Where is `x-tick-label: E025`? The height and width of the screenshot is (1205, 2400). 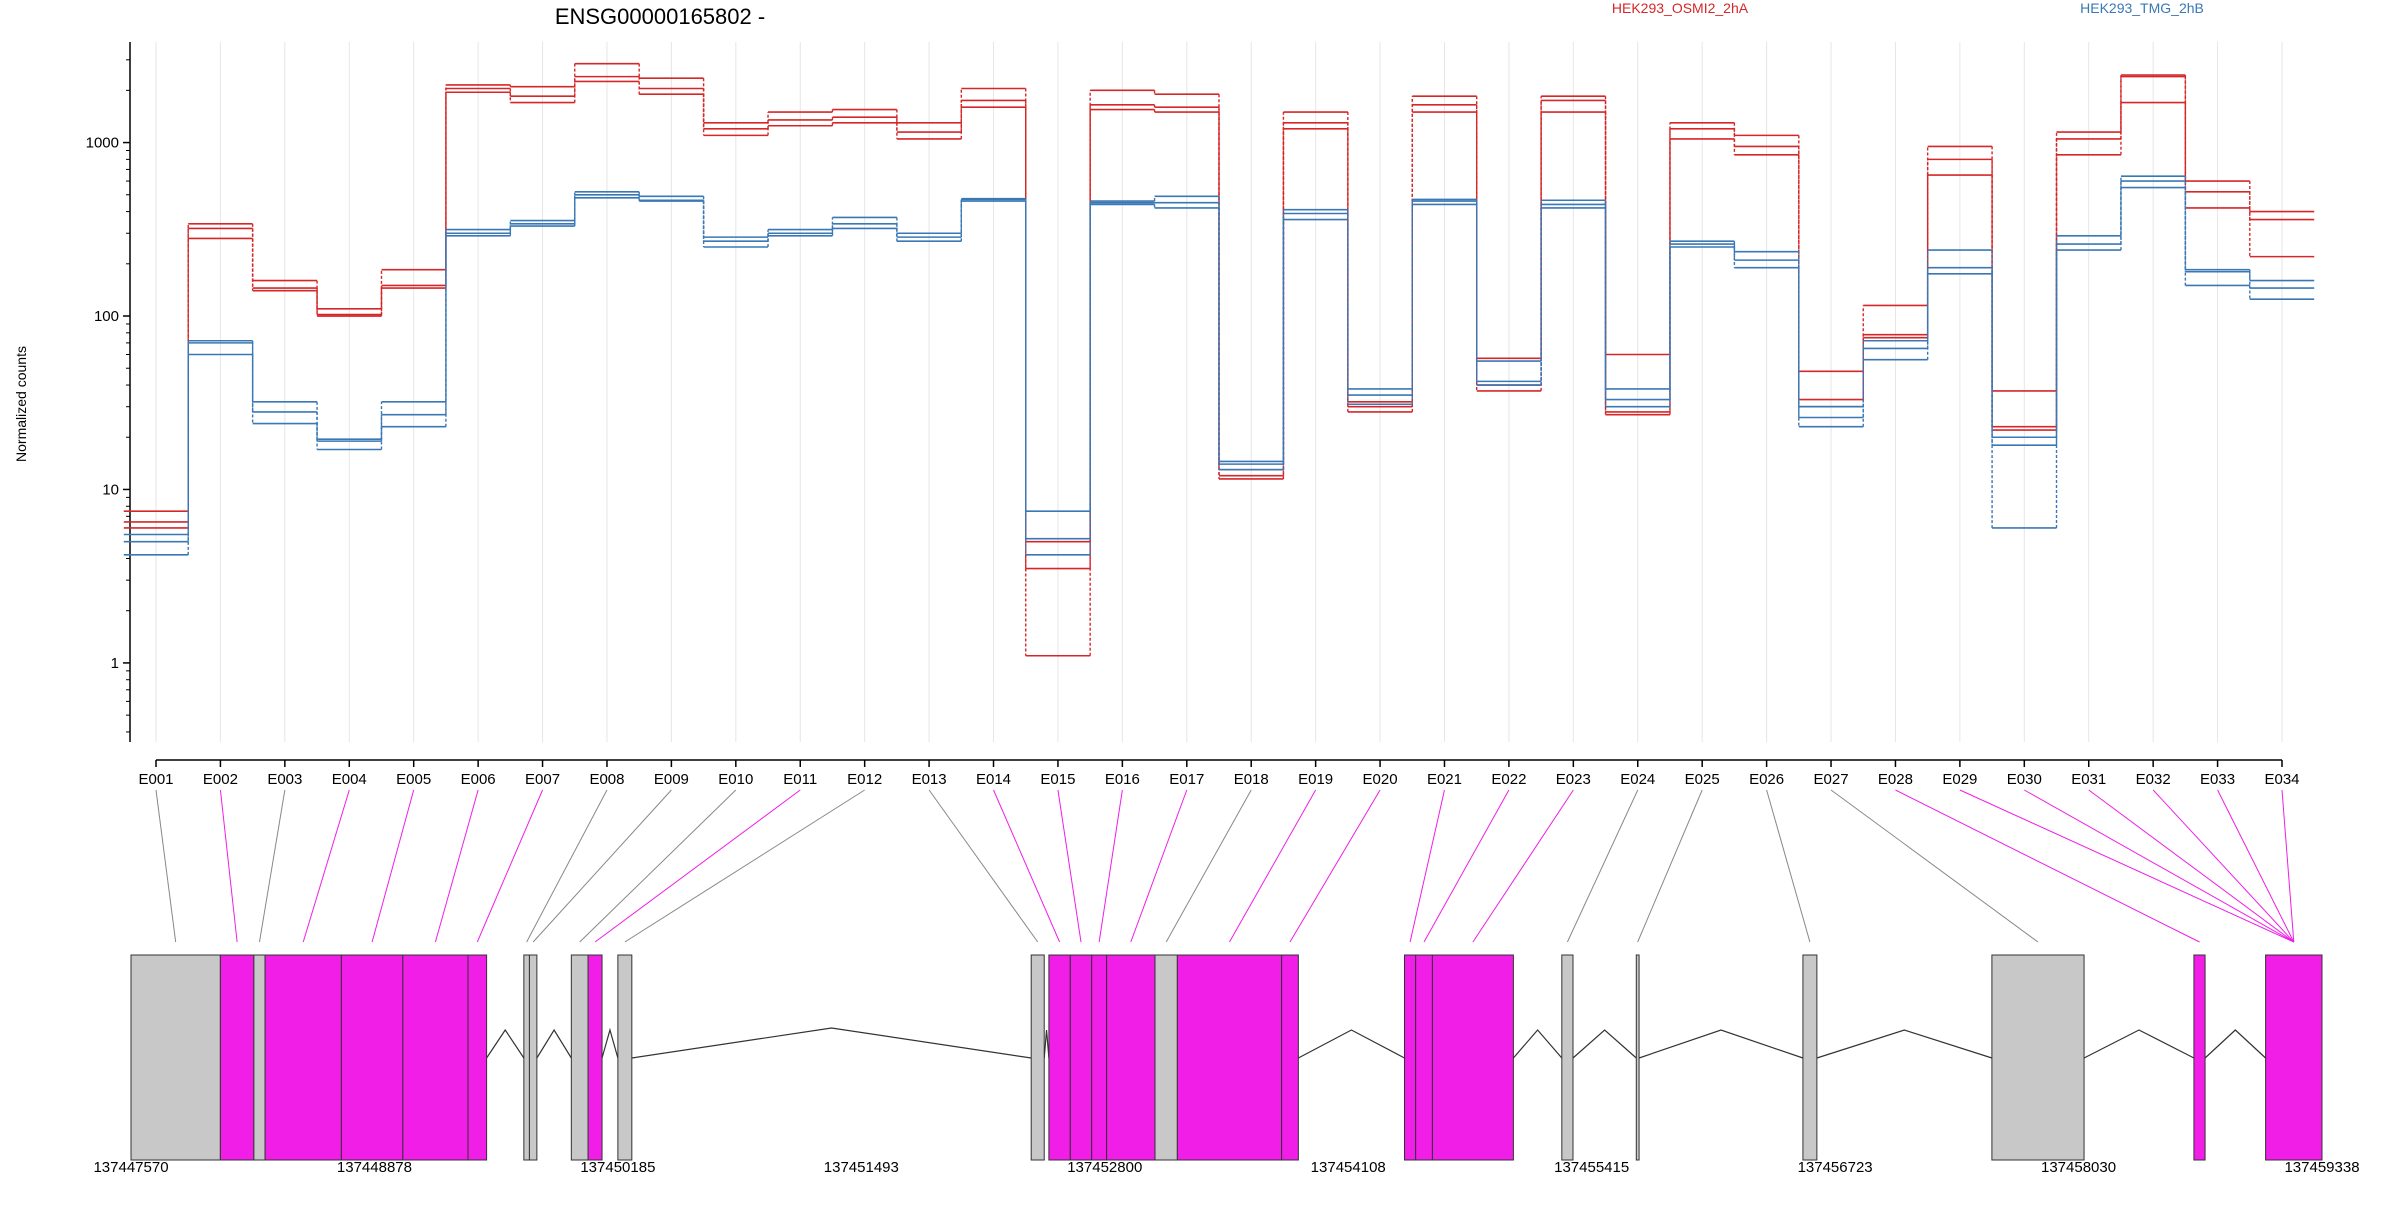 x-tick-label: E025 is located at coordinates (1702, 779).